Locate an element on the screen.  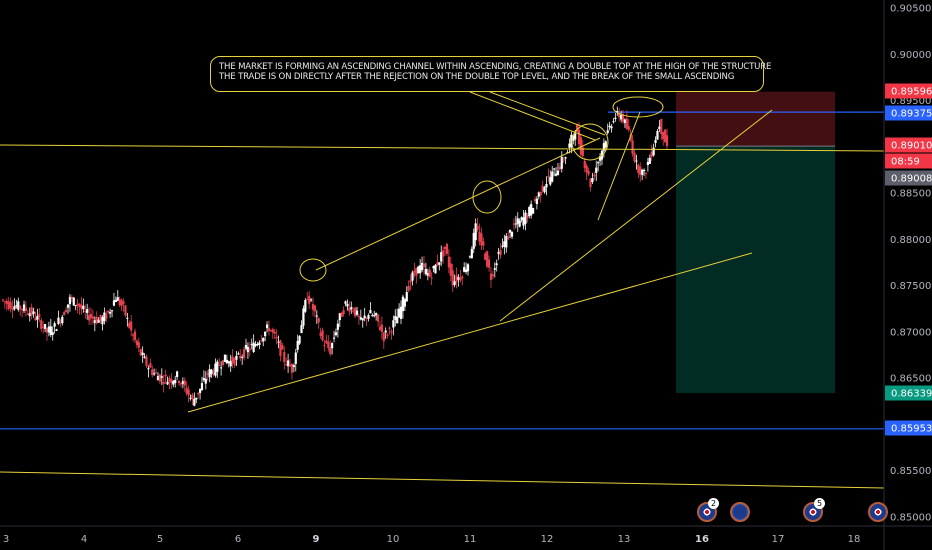
time-tick-label: 12 is located at coordinates (547, 539).